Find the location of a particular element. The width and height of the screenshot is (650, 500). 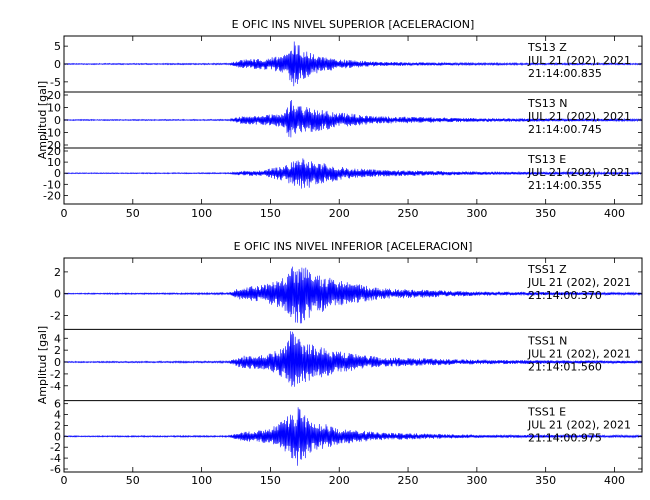

waveform-ts13-z is located at coordinates (352, 64).